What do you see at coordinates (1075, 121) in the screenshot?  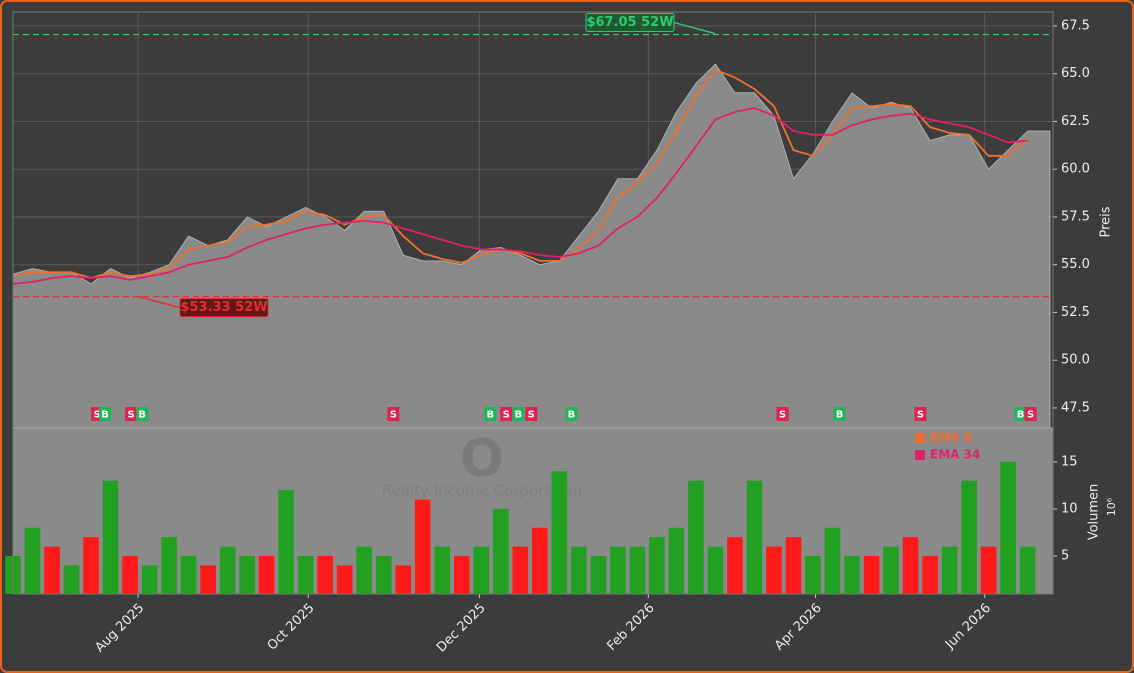 I see `y-tick-label: 62.5` at bounding box center [1075, 121].